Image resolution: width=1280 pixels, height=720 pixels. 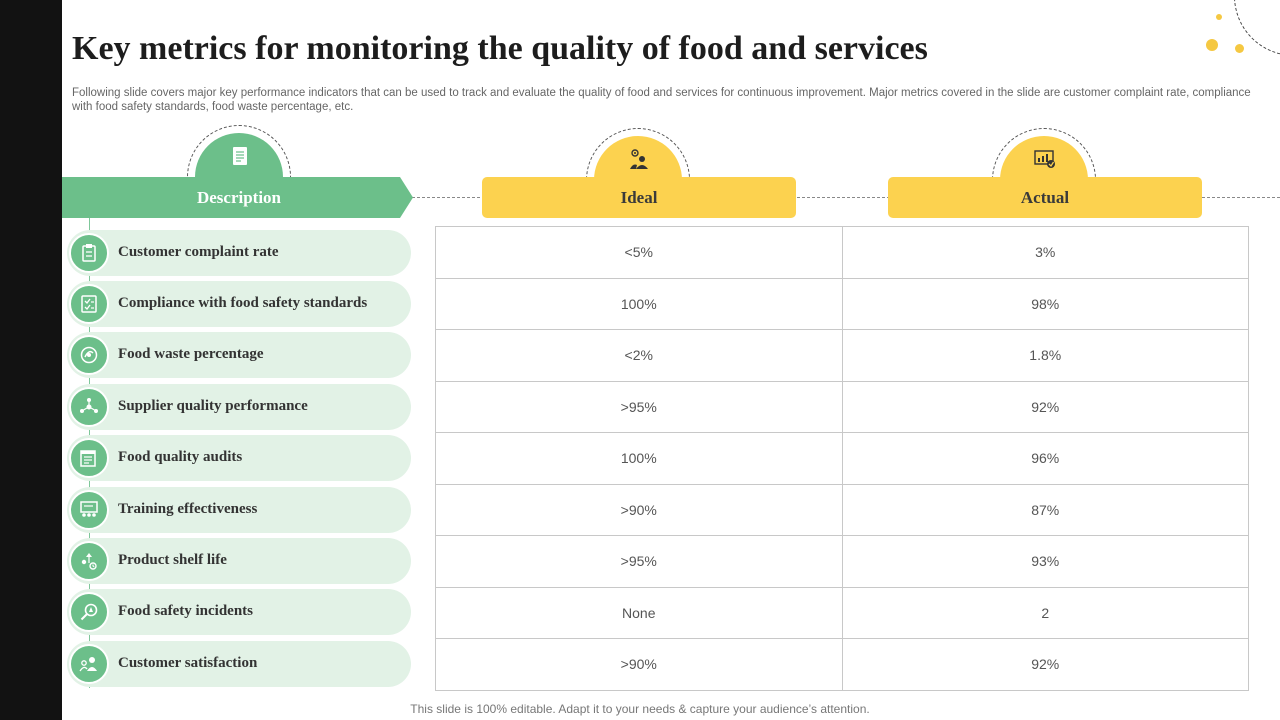 What do you see at coordinates (188, 509) in the screenshot?
I see `metric-label: Training effectiveness` at bounding box center [188, 509].